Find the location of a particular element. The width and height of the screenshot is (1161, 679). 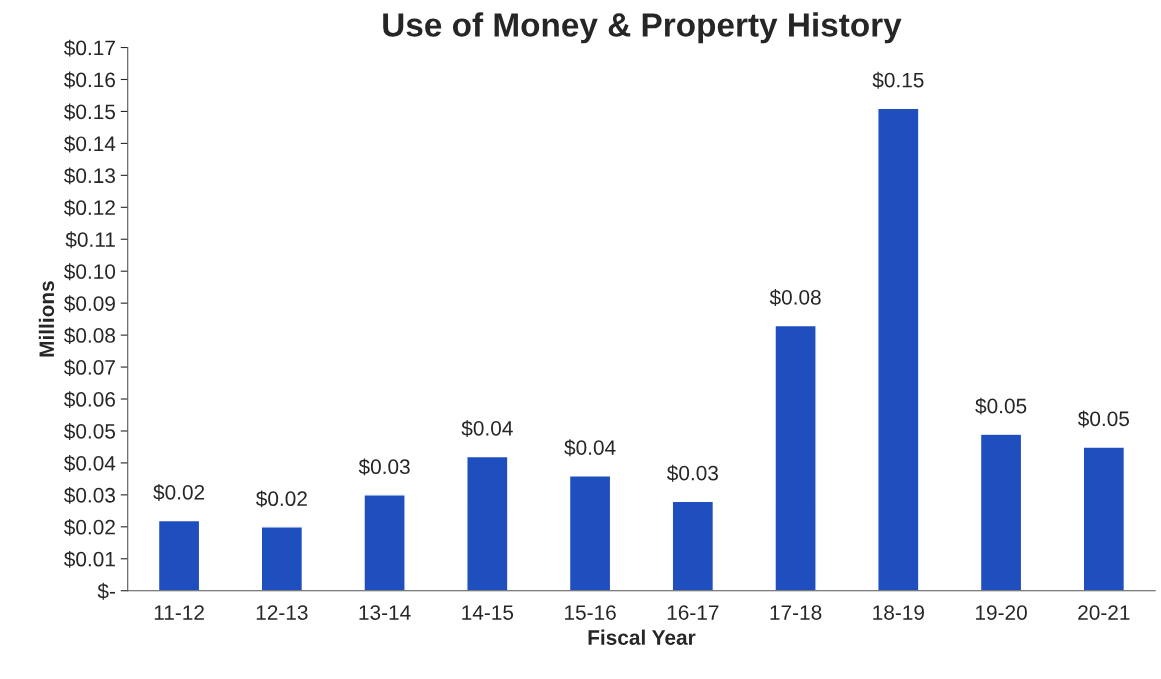

y-tick-label: $0.16 is located at coordinates (89, 80).